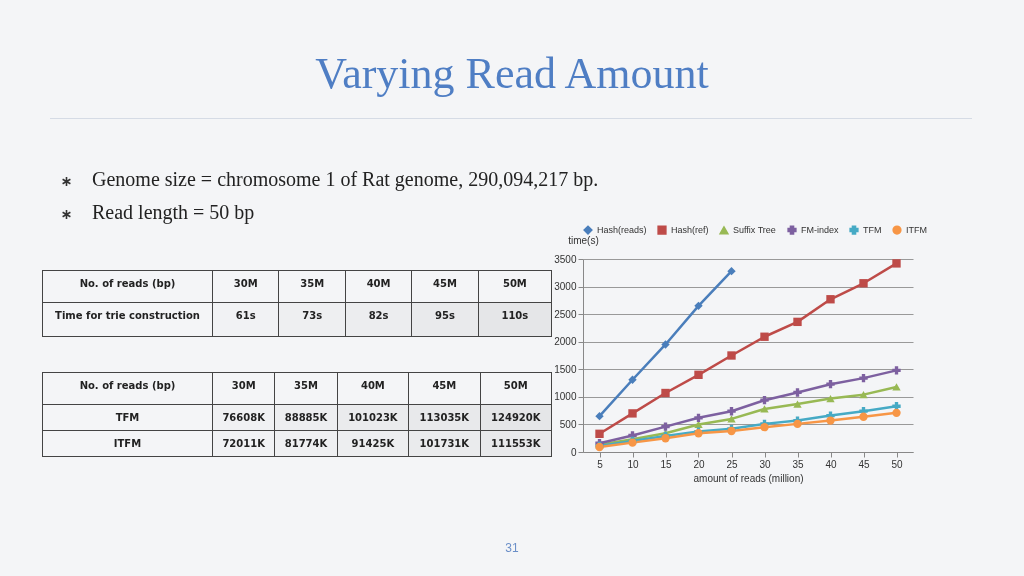  I want to click on text: Genome size = chromosome 1 of Rat genome, 290,094,217 bp., so click(345, 179).